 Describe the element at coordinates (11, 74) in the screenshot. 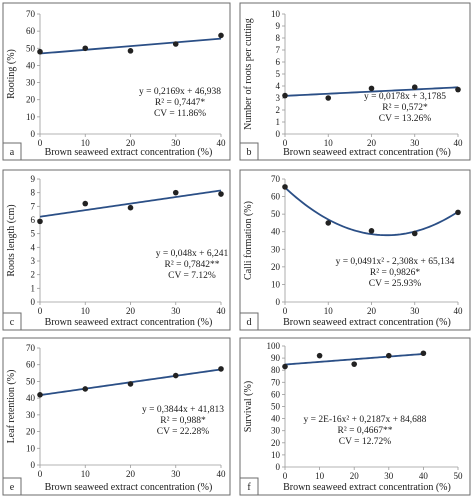

I see `y-axis-label: Rooting (%)` at that location.